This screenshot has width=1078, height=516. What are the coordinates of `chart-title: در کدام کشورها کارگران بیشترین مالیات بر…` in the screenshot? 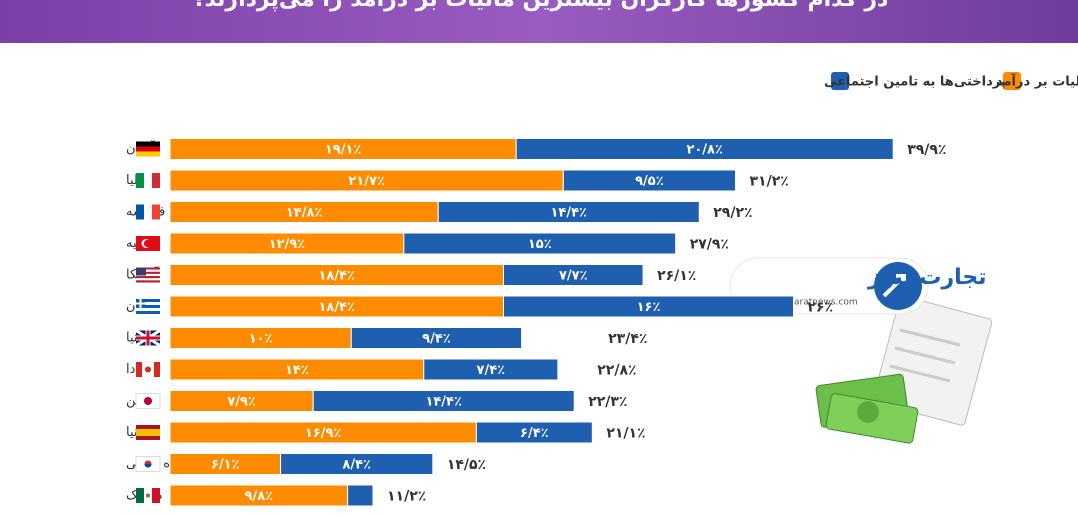 It's located at (540, 6).